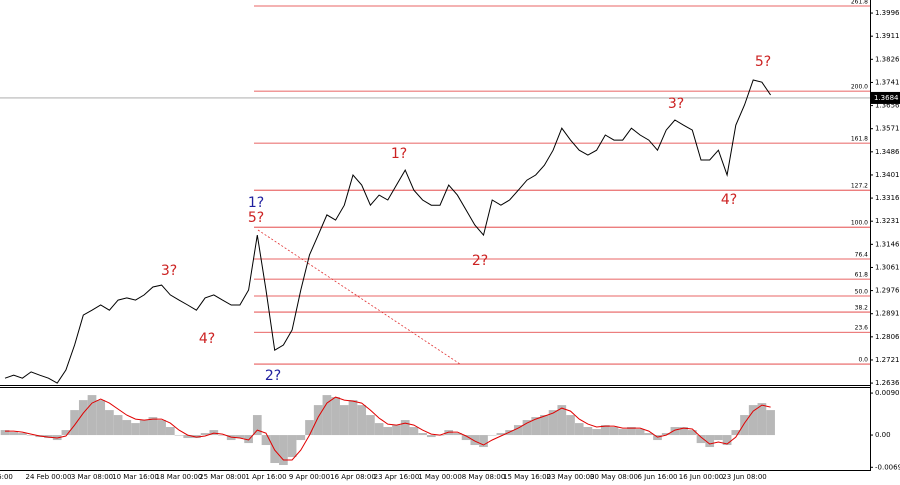 This screenshot has width=900, height=485. What do you see at coordinates (887, 244) in the screenshot?
I see `y-tick-label: 1.3146` at bounding box center [887, 244].